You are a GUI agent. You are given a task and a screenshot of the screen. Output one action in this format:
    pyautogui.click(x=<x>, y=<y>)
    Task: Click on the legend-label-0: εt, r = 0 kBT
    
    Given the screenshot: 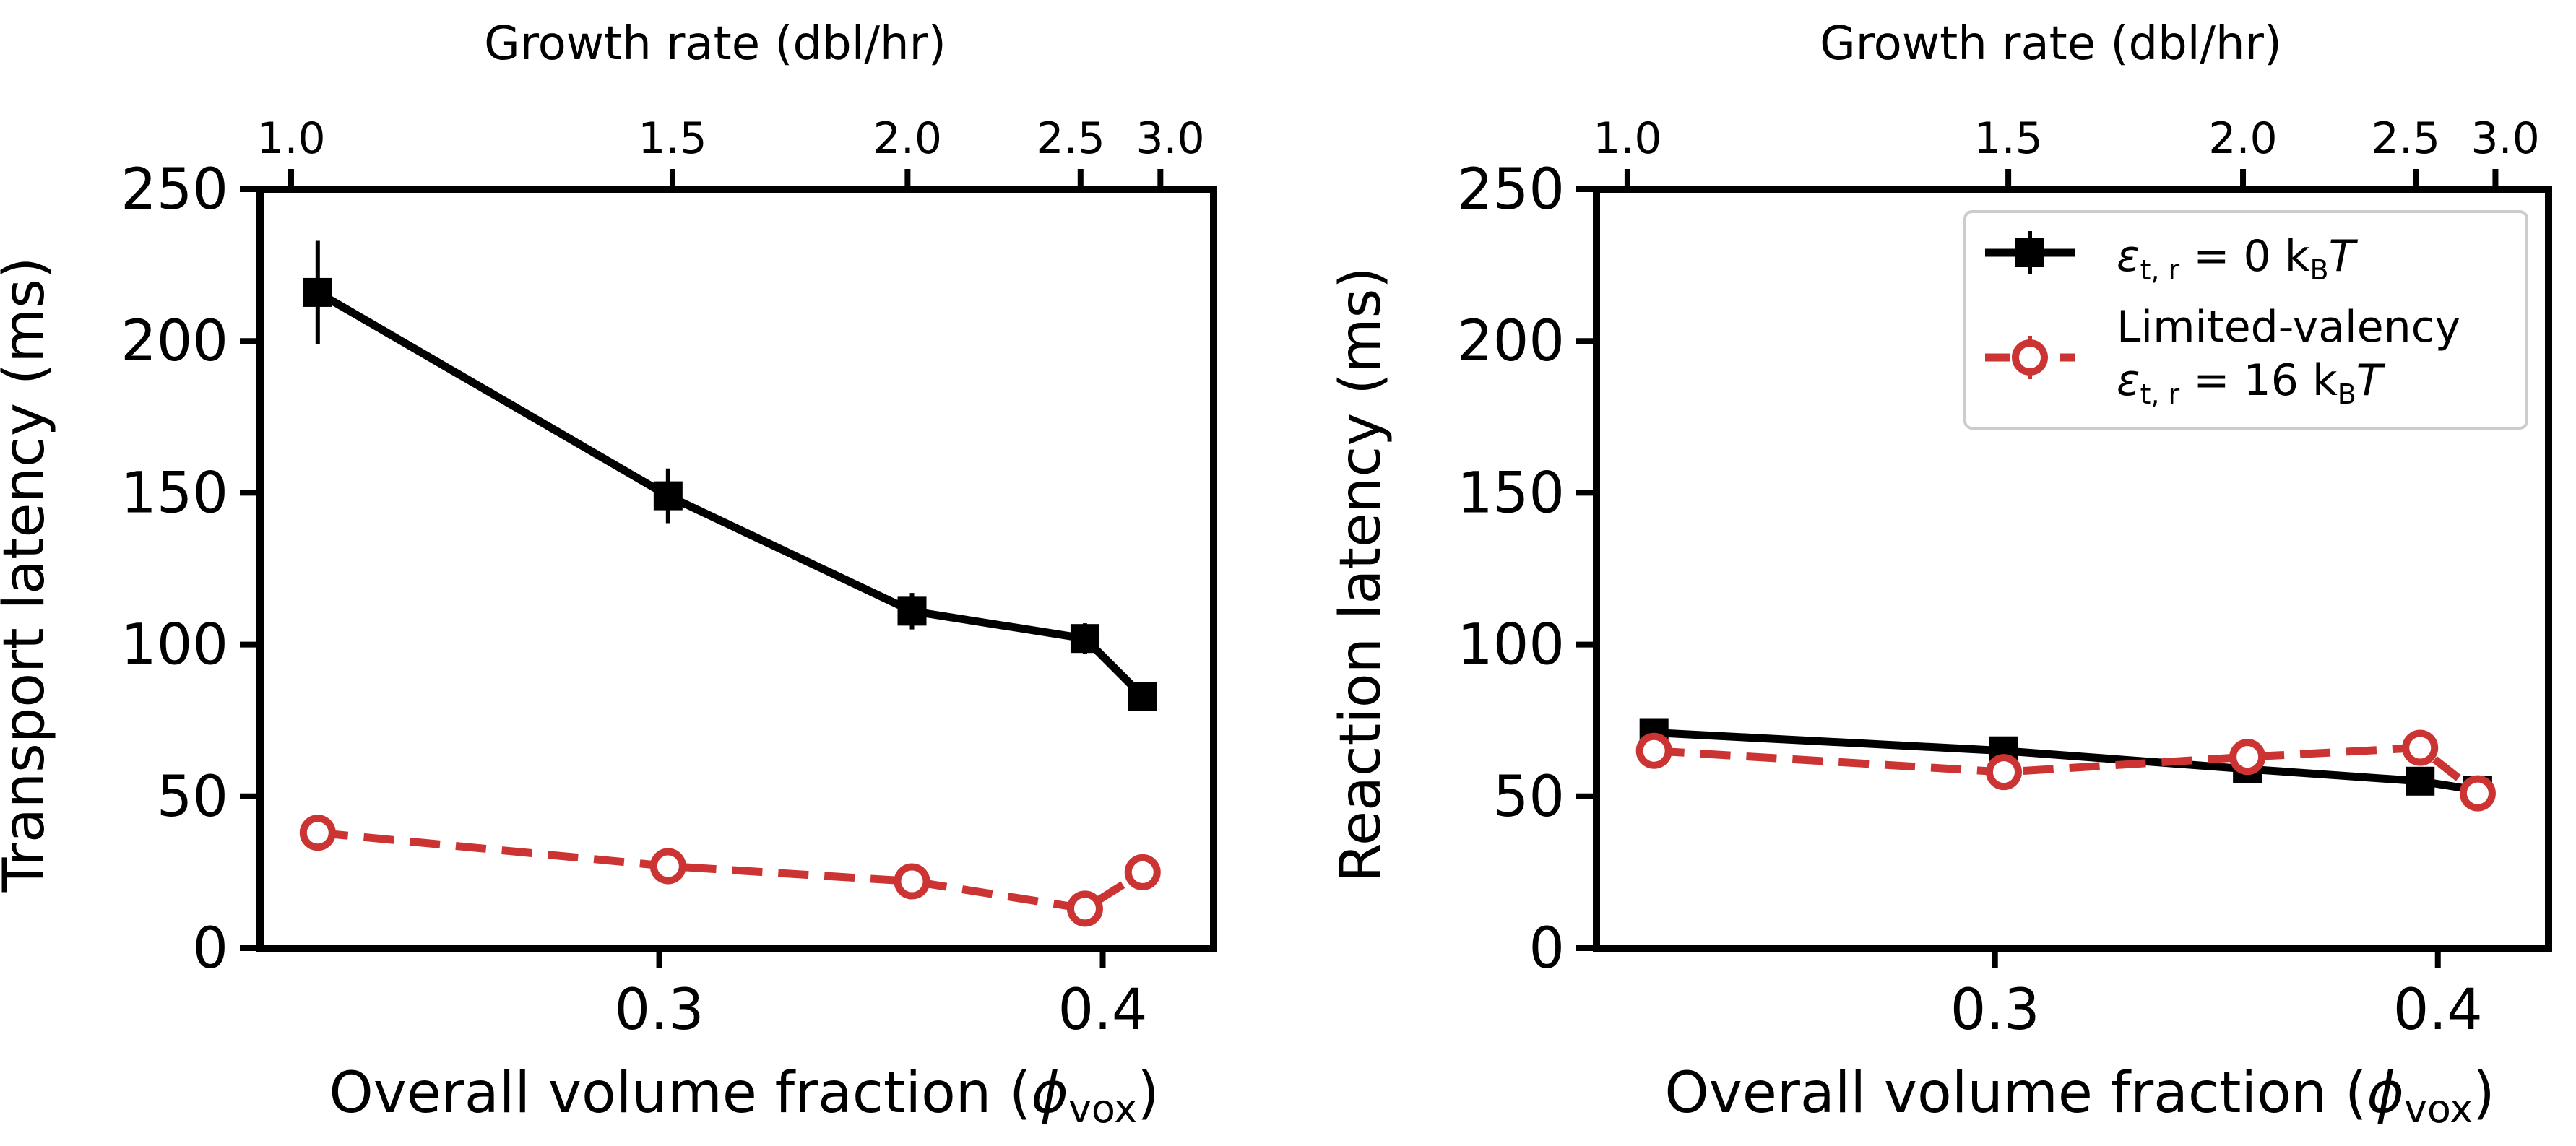 What is the action you would take?
    pyautogui.click(x=2238, y=258)
    